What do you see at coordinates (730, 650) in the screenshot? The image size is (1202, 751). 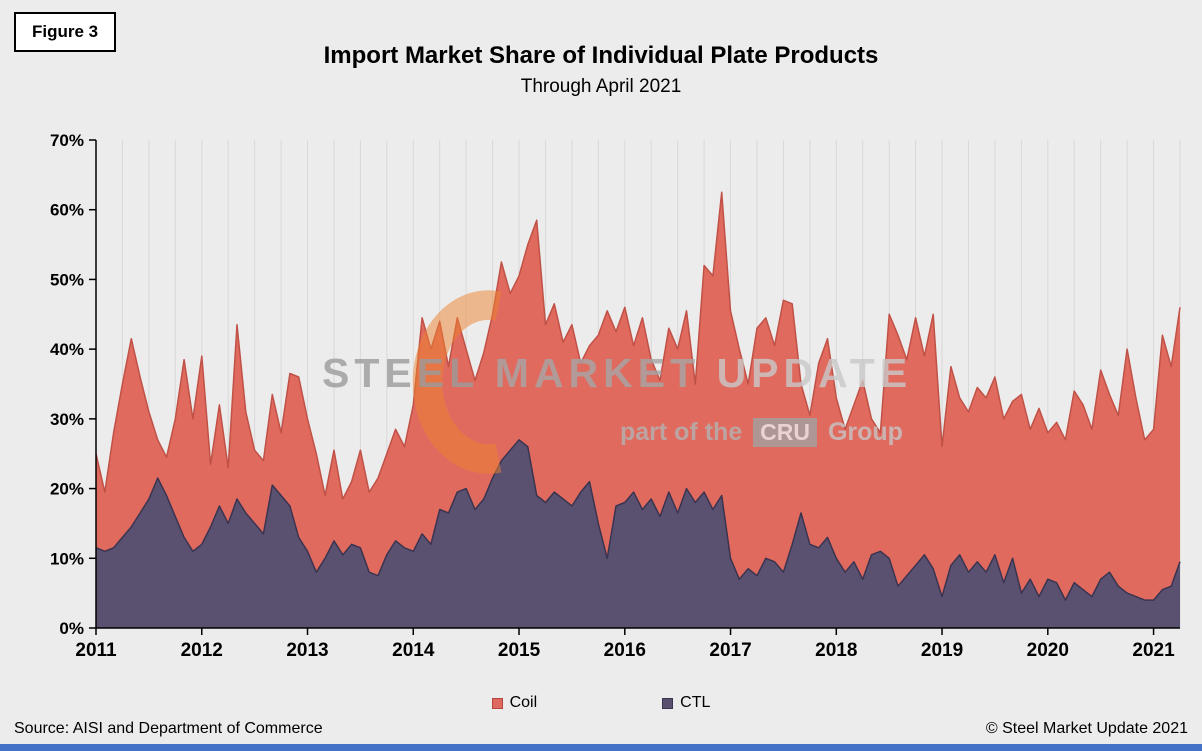 I see `svg-text: 2017` at bounding box center [730, 650].